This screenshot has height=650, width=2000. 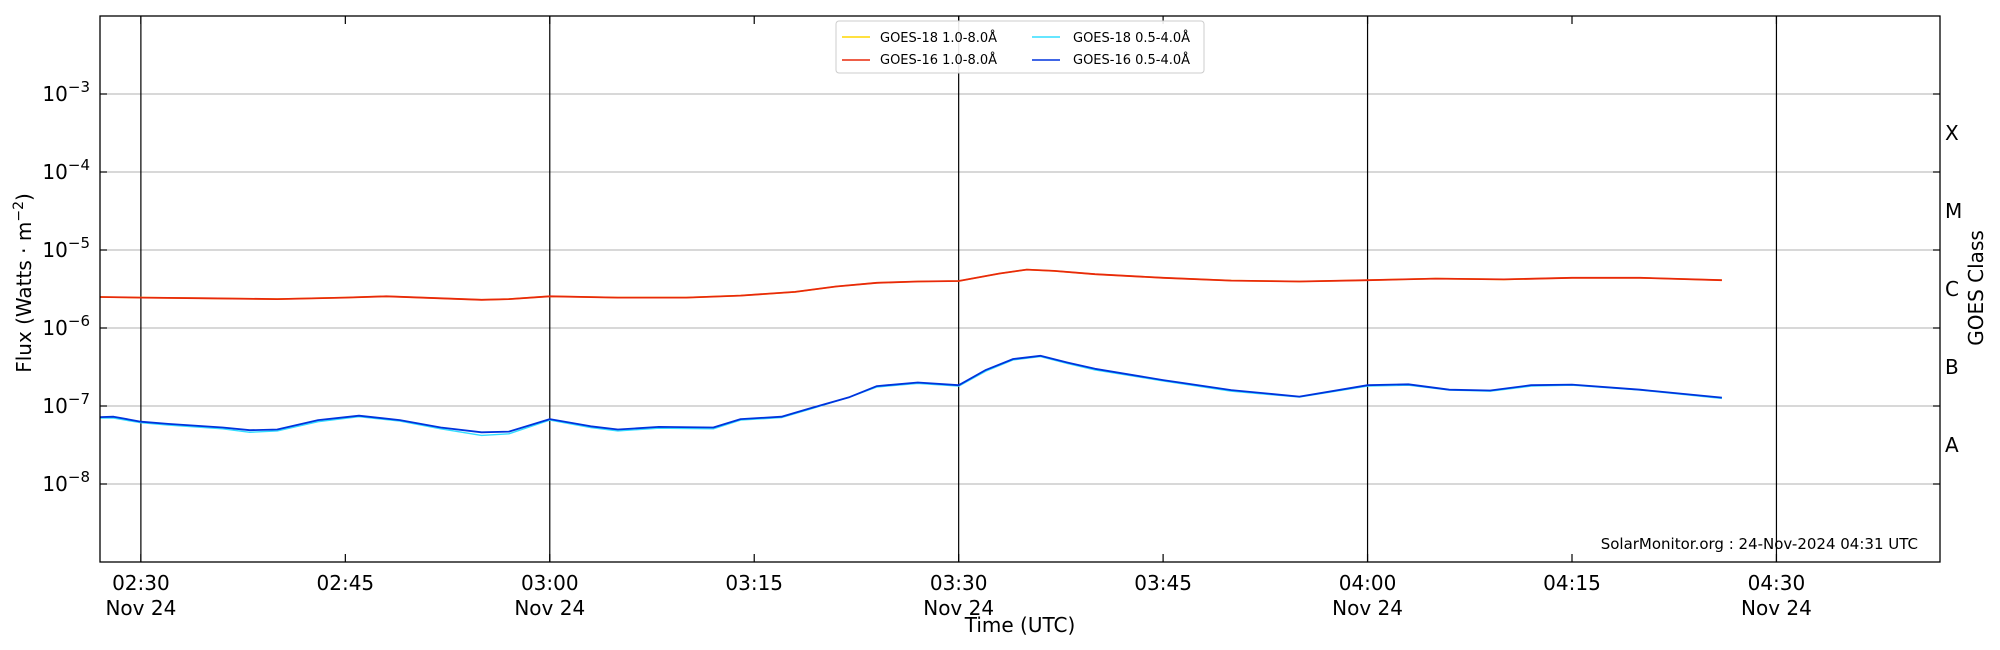 What do you see at coordinates (66, 248) in the screenshot?
I see `y-tick-label: 10⁻⁵` at bounding box center [66, 248].